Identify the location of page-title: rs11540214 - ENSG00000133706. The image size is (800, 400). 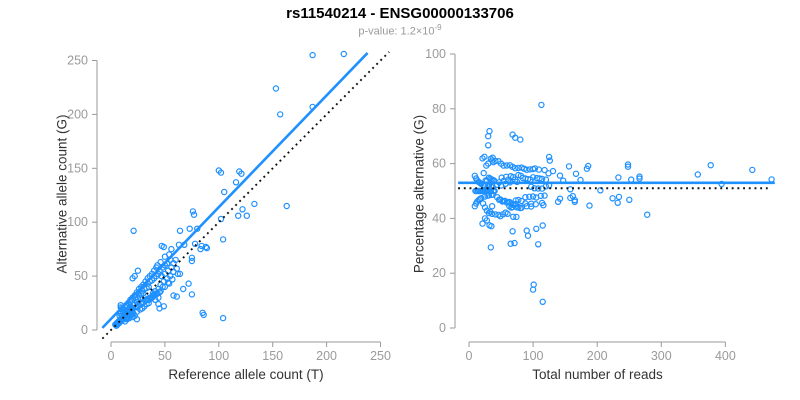
(400, 13).